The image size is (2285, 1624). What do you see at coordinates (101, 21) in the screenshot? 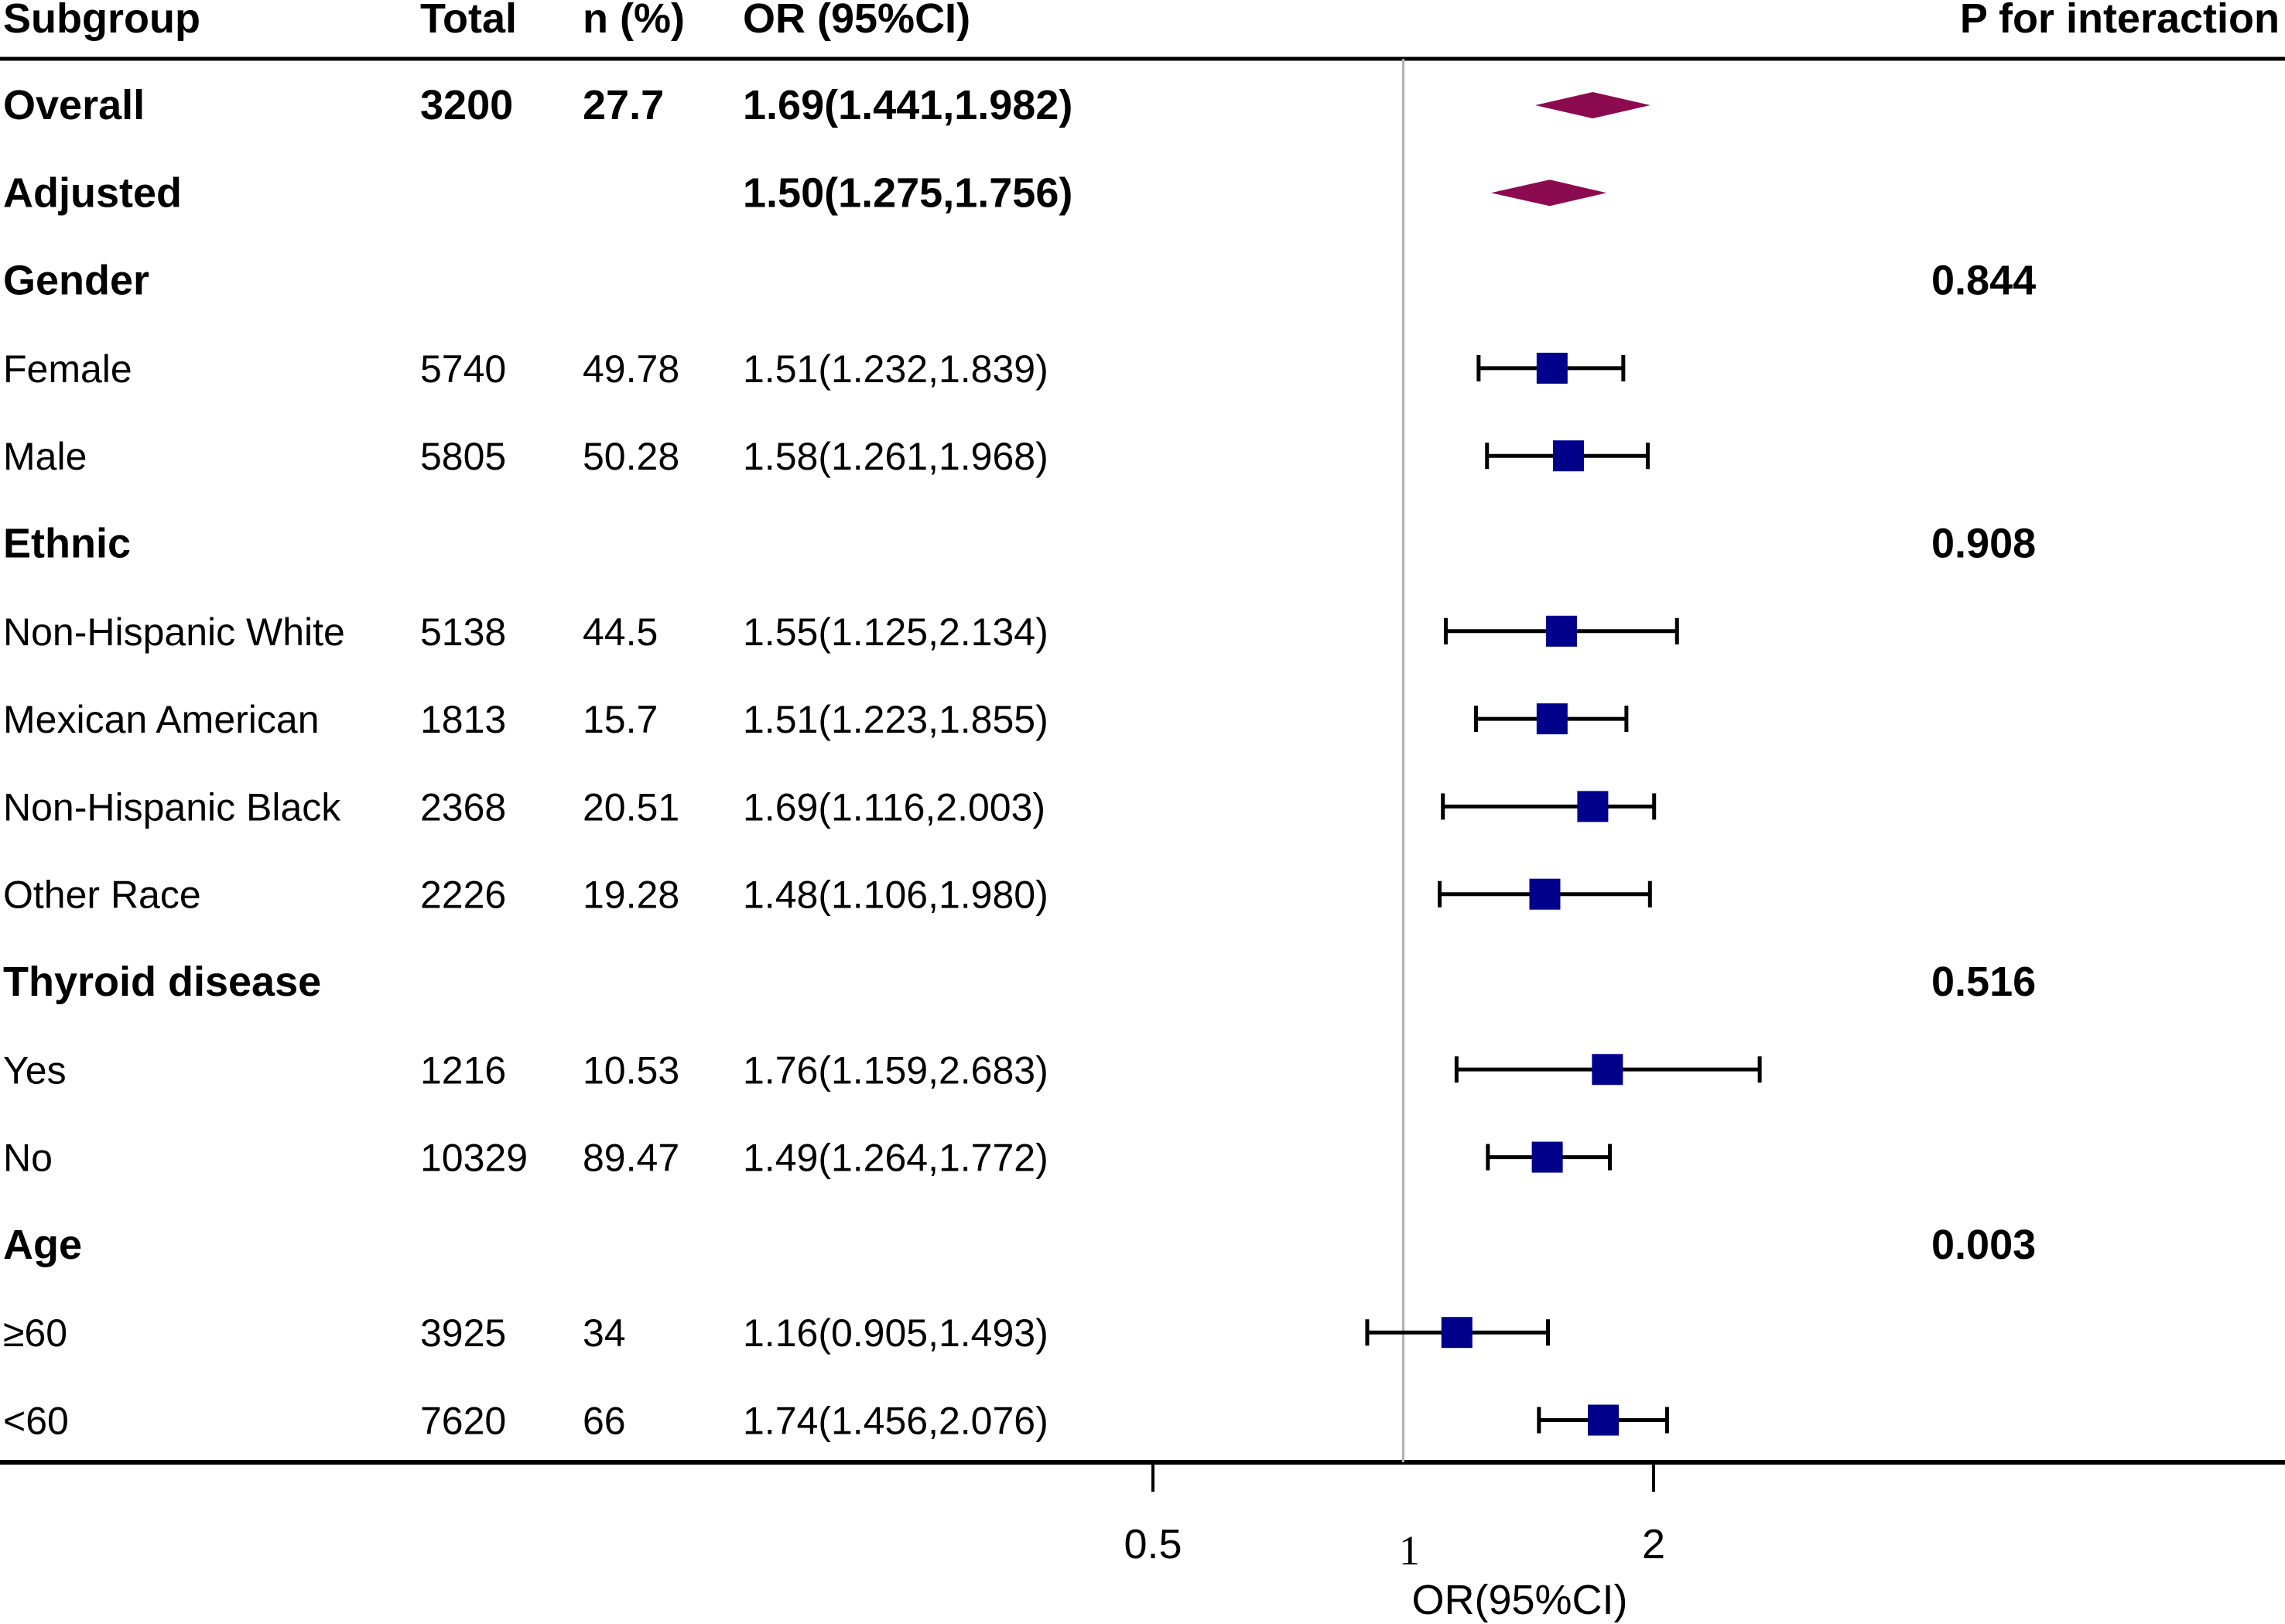
I see `header-subgroup: Subgroup` at bounding box center [101, 21].